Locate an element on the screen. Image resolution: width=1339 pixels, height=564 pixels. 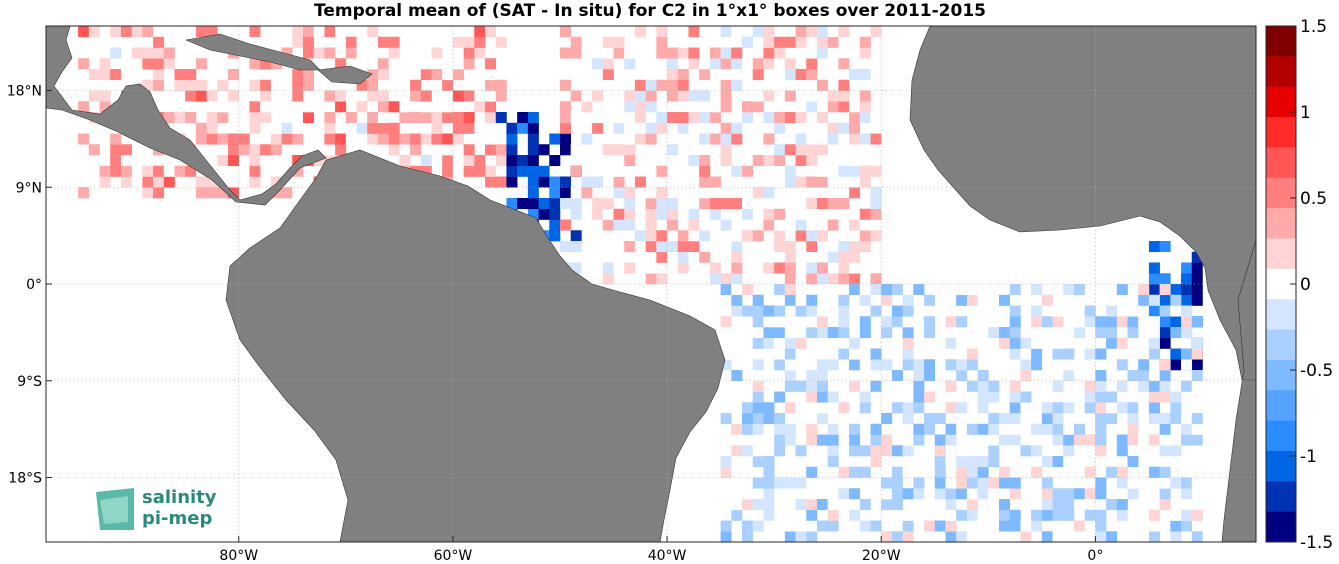
colorbar-tick-label: 1 is located at coordinates (1305, 113).